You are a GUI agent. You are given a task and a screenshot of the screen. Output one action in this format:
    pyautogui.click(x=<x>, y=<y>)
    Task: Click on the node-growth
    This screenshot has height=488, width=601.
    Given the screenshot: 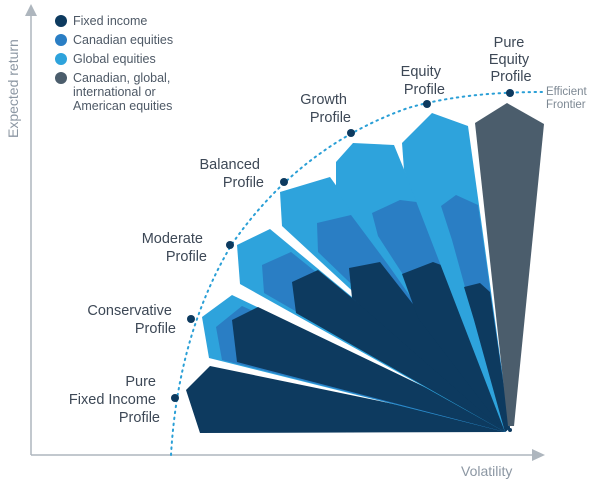 What is the action you would take?
    pyautogui.click(x=351, y=133)
    